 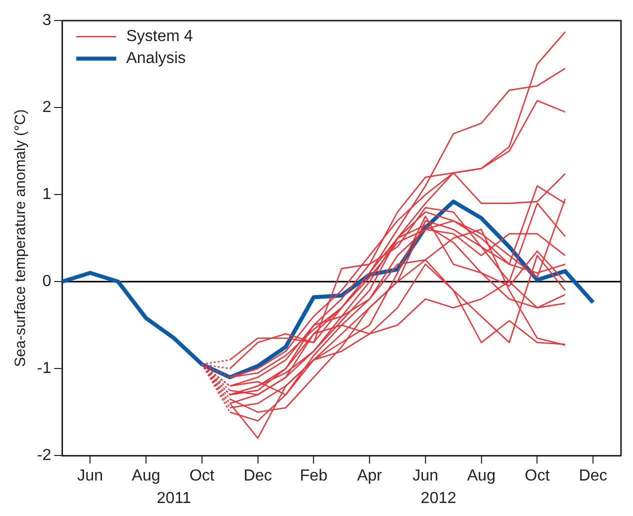 I want to click on y-tick-label: 3, so click(x=47, y=21).